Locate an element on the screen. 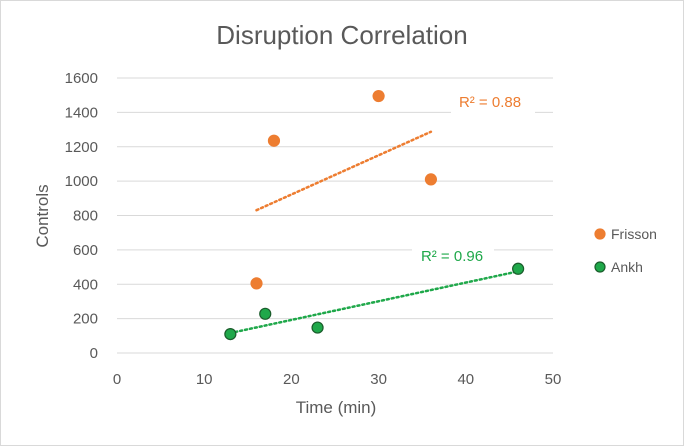  r-squared-labels: R² = 0.88 R² = 0.96 is located at coordinates (473, 179).